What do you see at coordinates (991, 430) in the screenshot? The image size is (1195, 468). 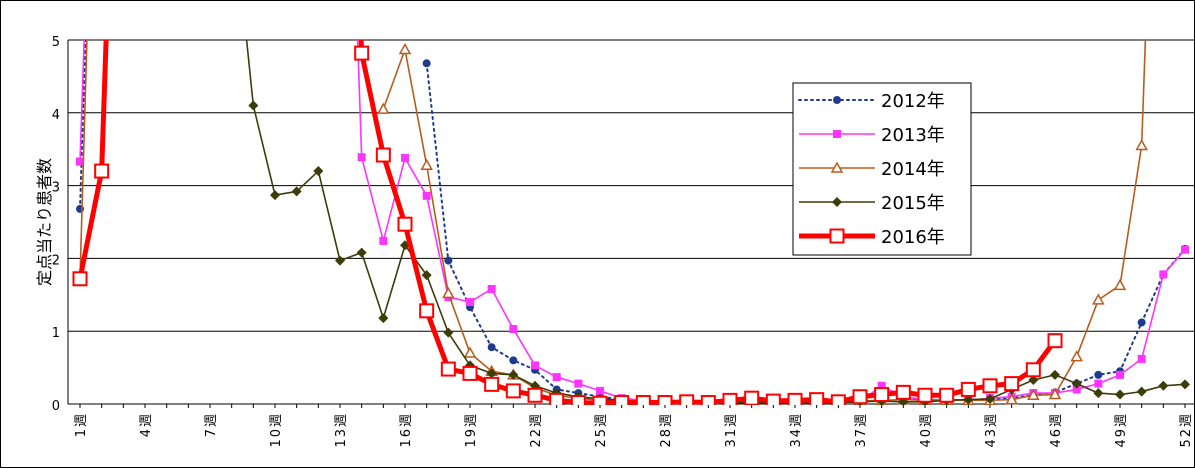 I see `x-tick-label: 43週` at bounding box center [991, 430].